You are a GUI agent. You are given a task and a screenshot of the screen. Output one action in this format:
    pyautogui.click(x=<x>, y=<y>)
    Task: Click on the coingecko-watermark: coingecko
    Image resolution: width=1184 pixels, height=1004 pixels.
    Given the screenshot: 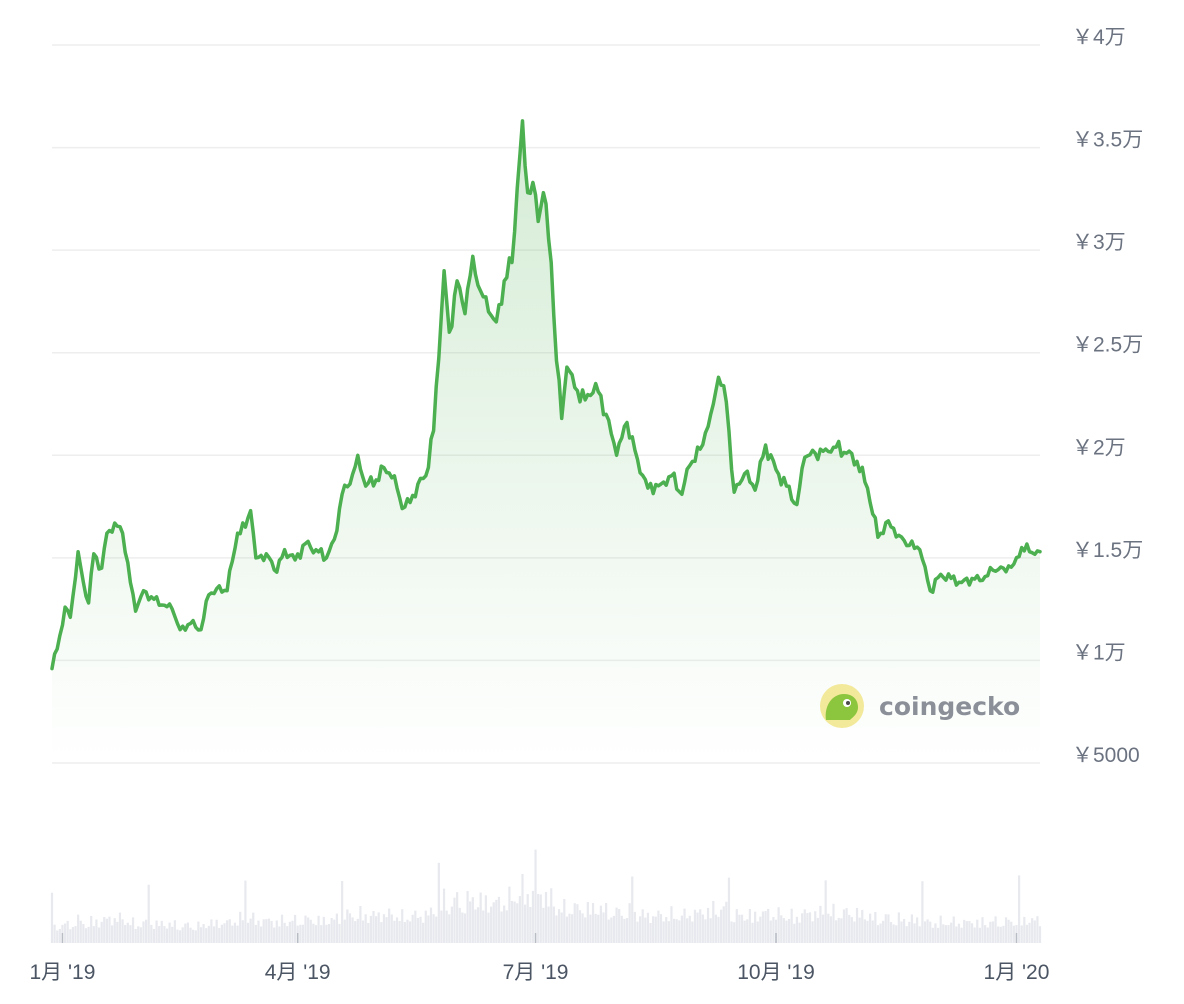 What is the action you would take?
    pyautogui.click(x=920, y=706)
    